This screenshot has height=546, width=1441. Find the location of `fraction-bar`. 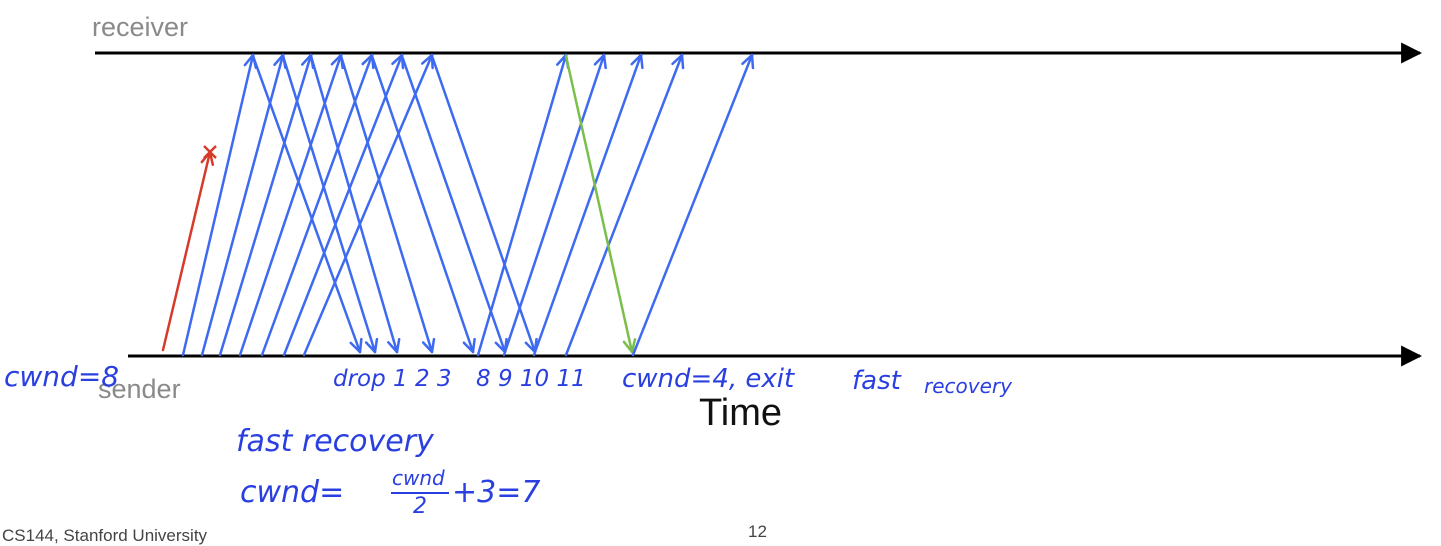

fraction-bar is located at coordinates (420, 493).